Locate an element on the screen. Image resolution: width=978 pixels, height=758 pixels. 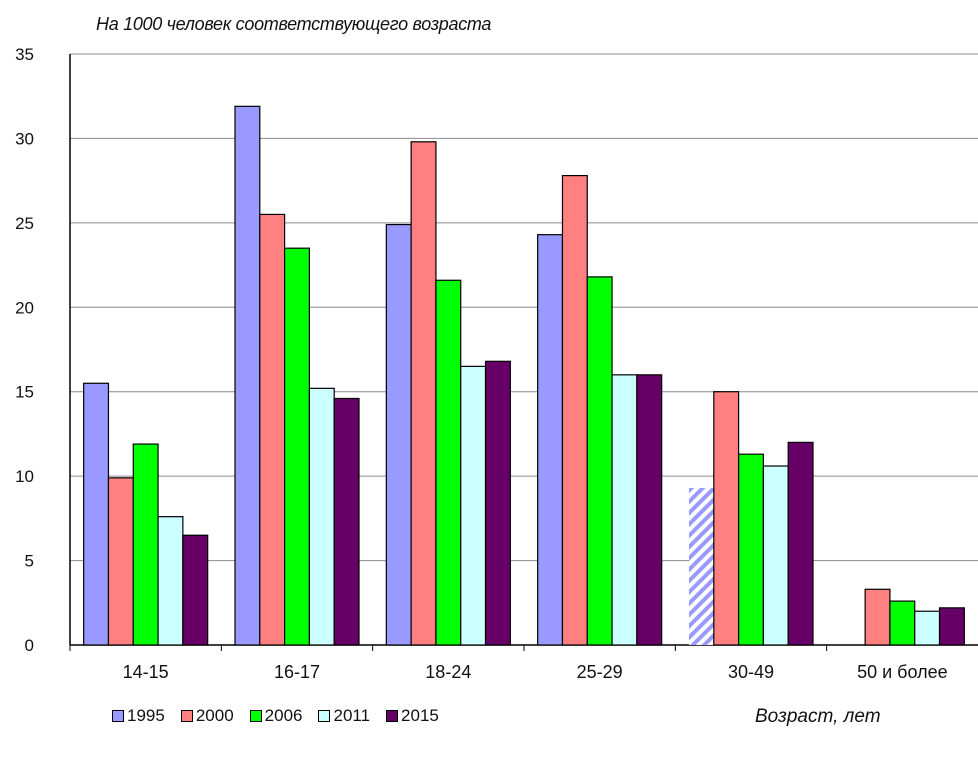
bar-2015-50-и-более is located at coordinates (951, 626).